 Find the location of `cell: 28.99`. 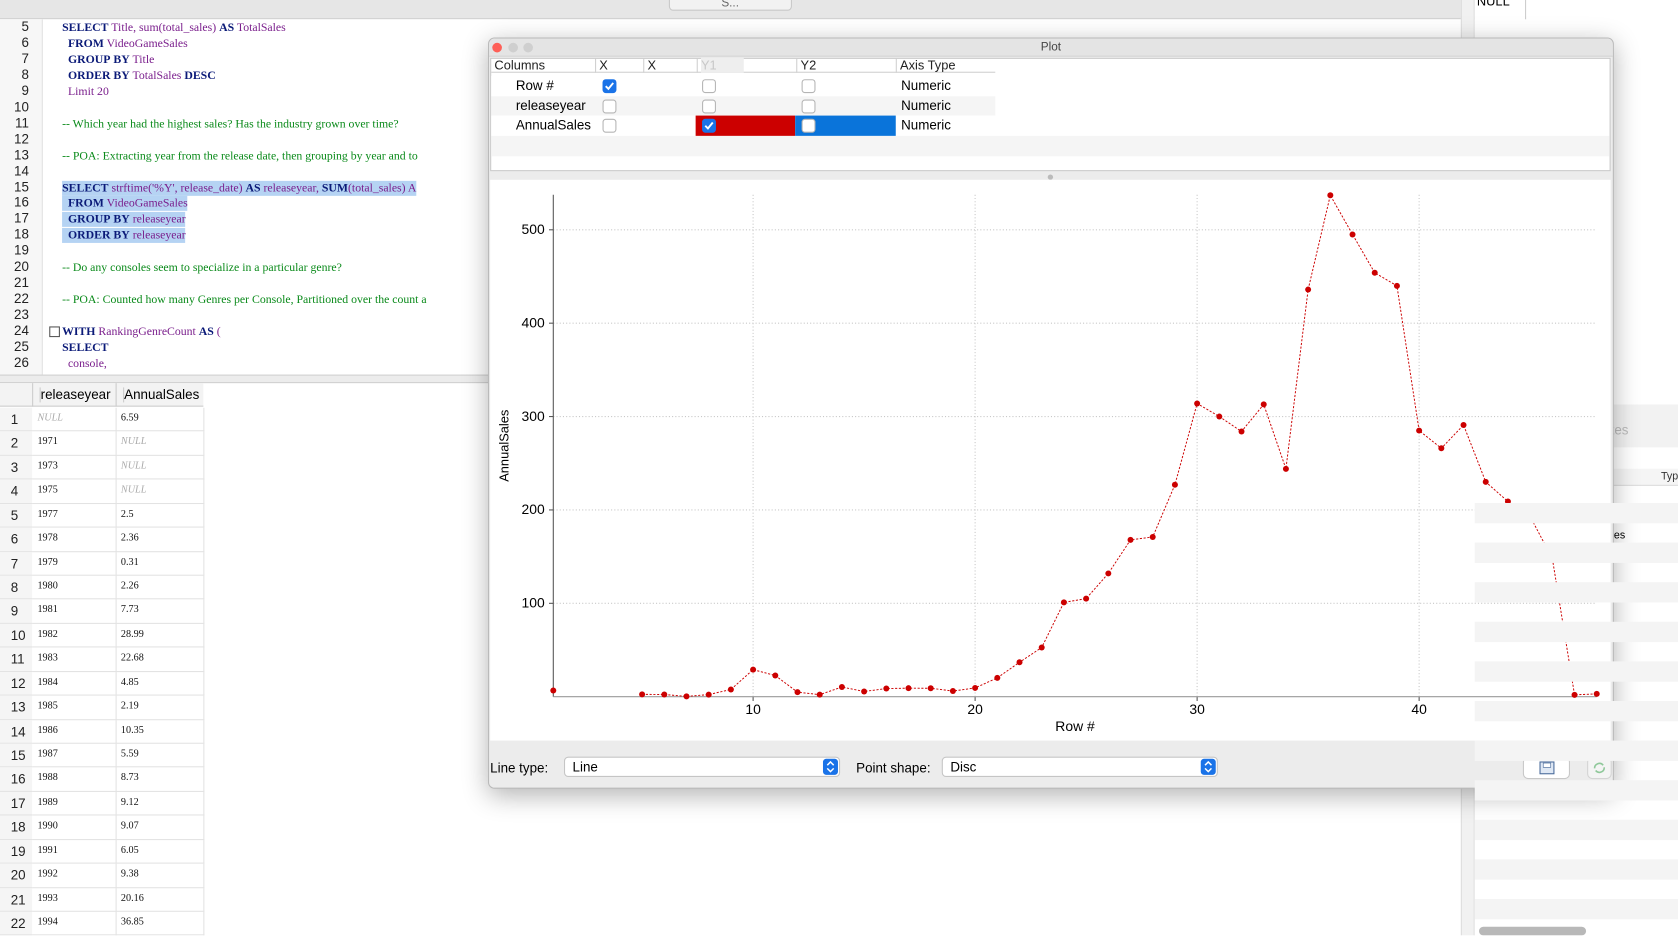

cell: 28.99 is located at coordinates (132, 634).